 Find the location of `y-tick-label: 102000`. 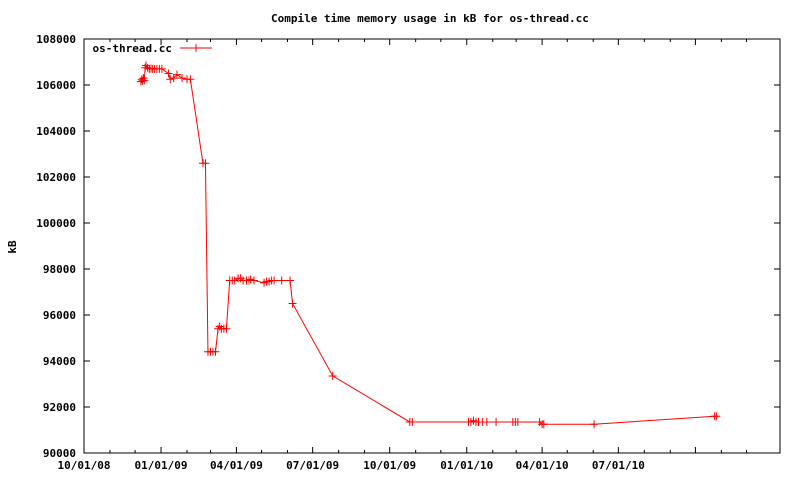

y-tick-label: 102000 is located at coordinates (56, 177).